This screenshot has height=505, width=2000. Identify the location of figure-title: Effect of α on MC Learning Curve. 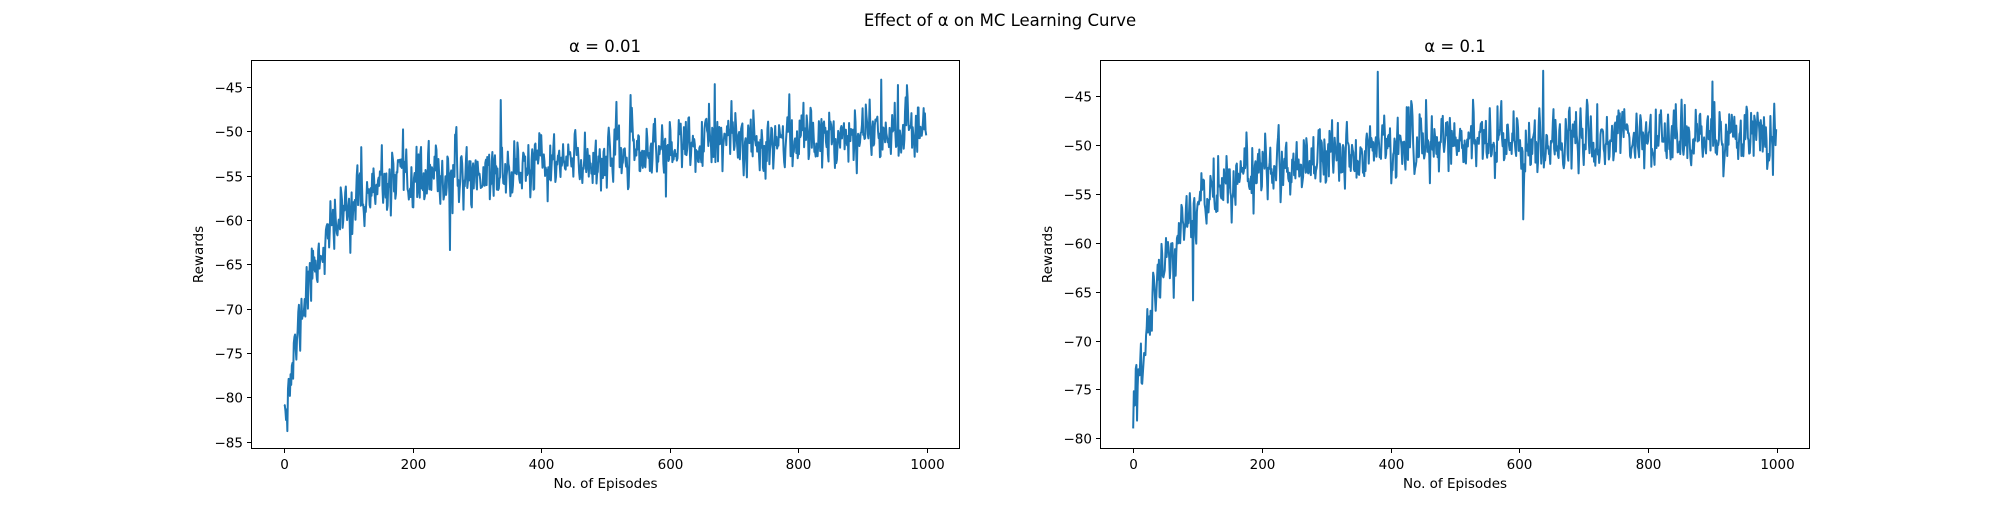
(1000, 20).